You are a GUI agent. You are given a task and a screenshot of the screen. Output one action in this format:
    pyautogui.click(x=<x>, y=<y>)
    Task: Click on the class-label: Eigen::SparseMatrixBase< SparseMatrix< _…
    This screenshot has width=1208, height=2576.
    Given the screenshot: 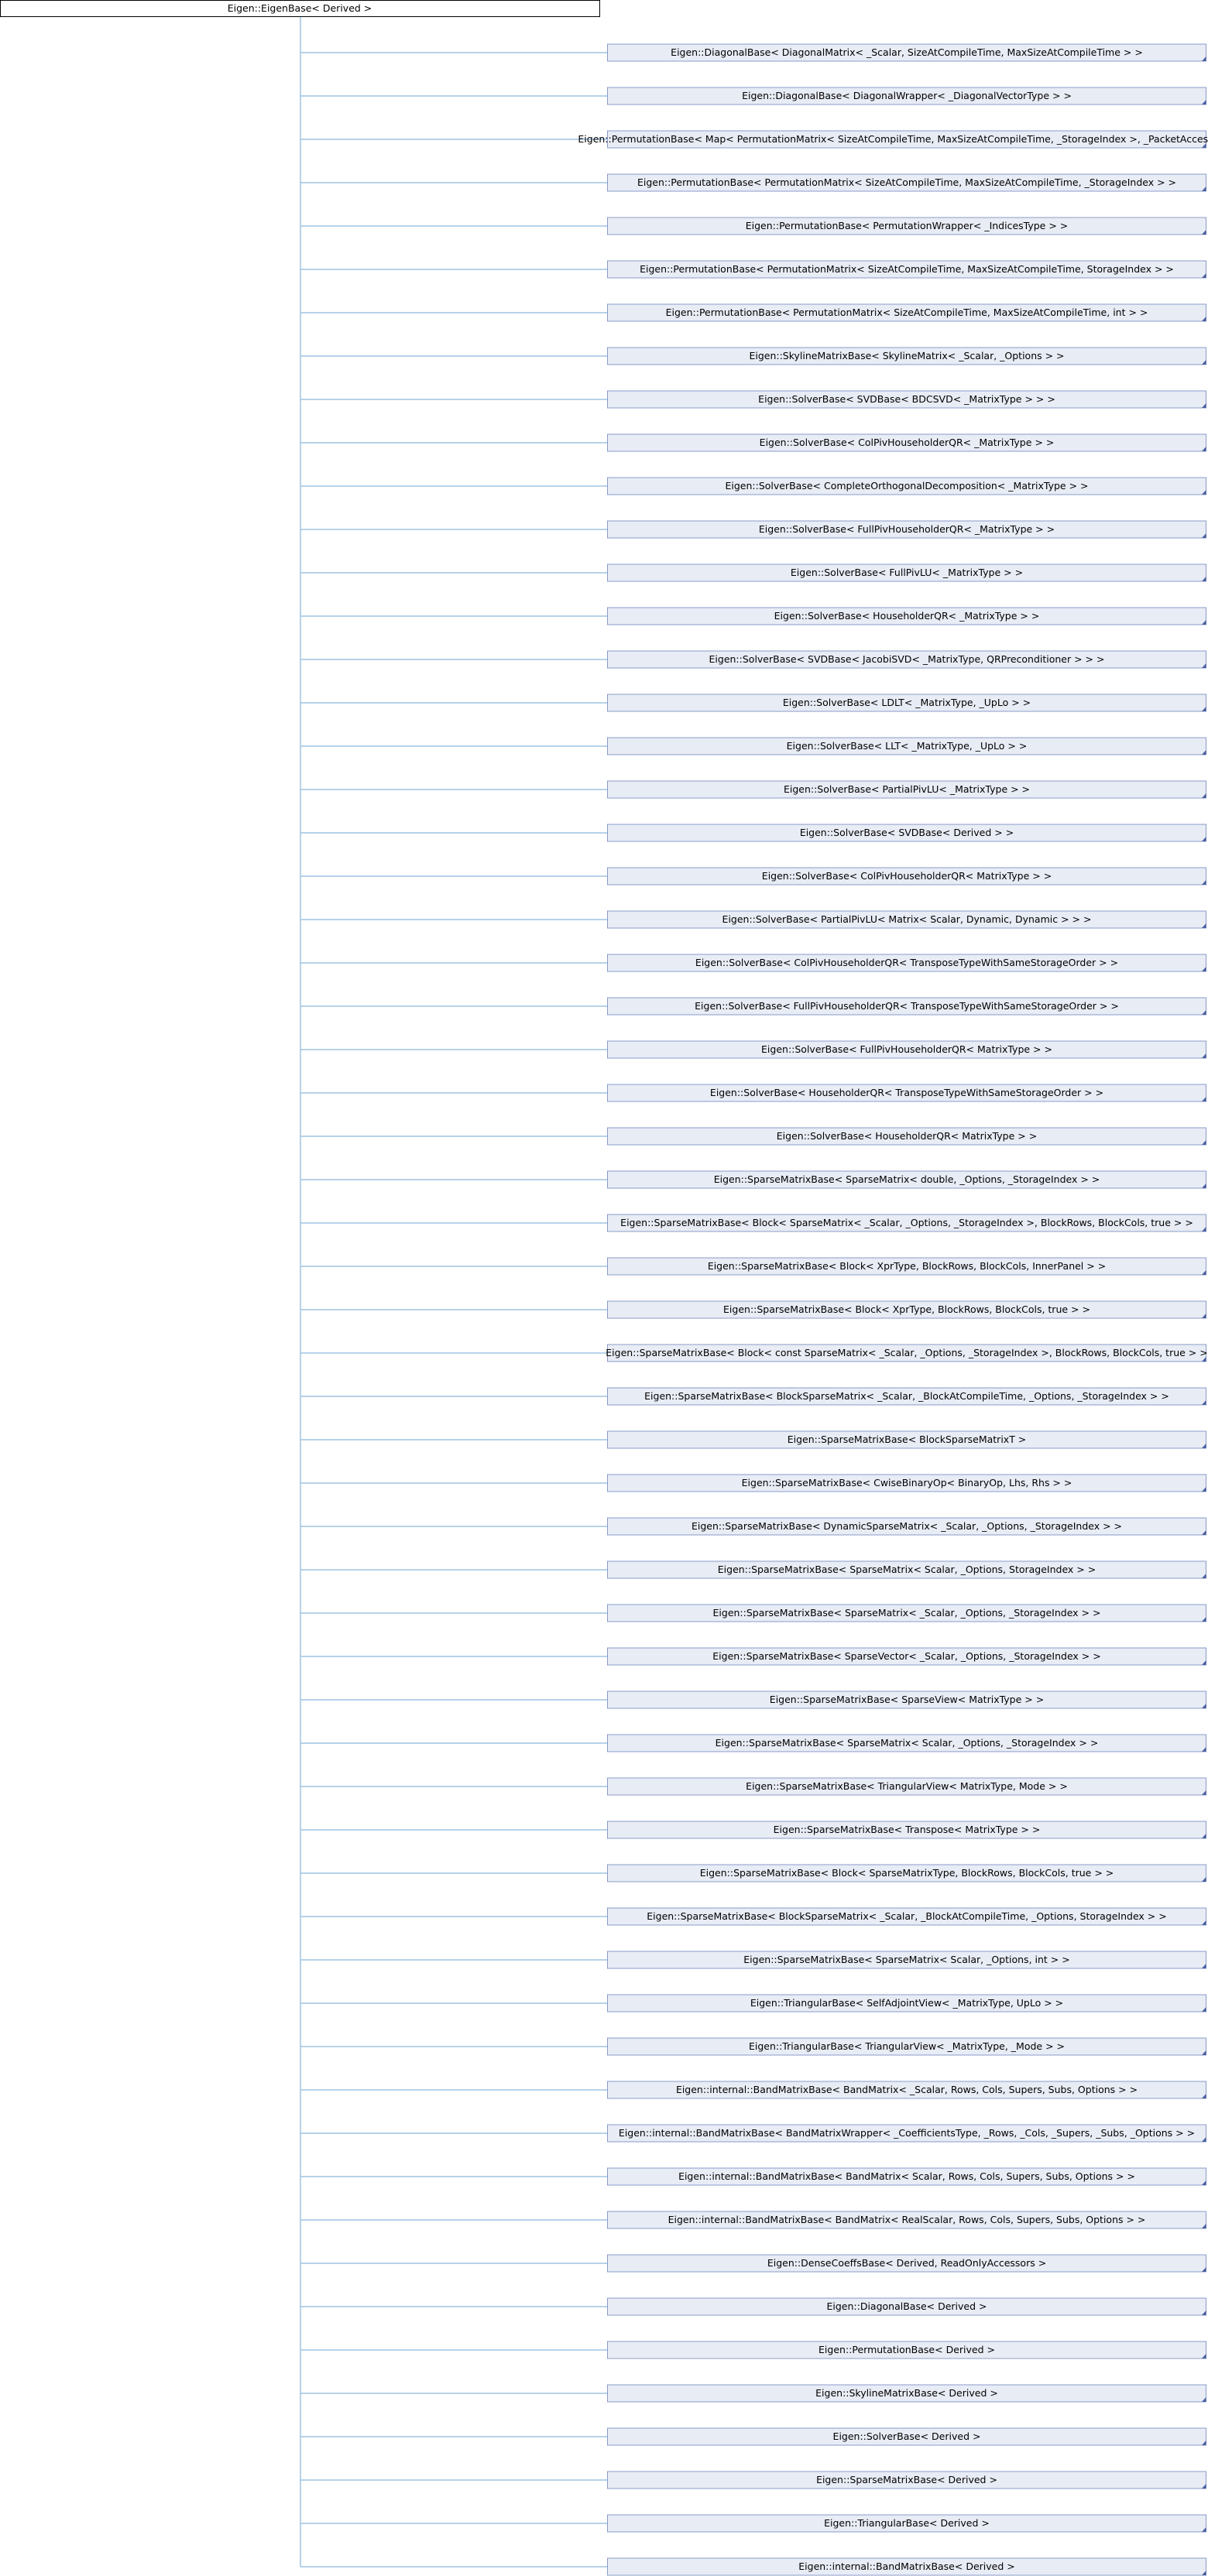 What is the action you would take?
    pyautogui.click(x=907, y=1613)
    